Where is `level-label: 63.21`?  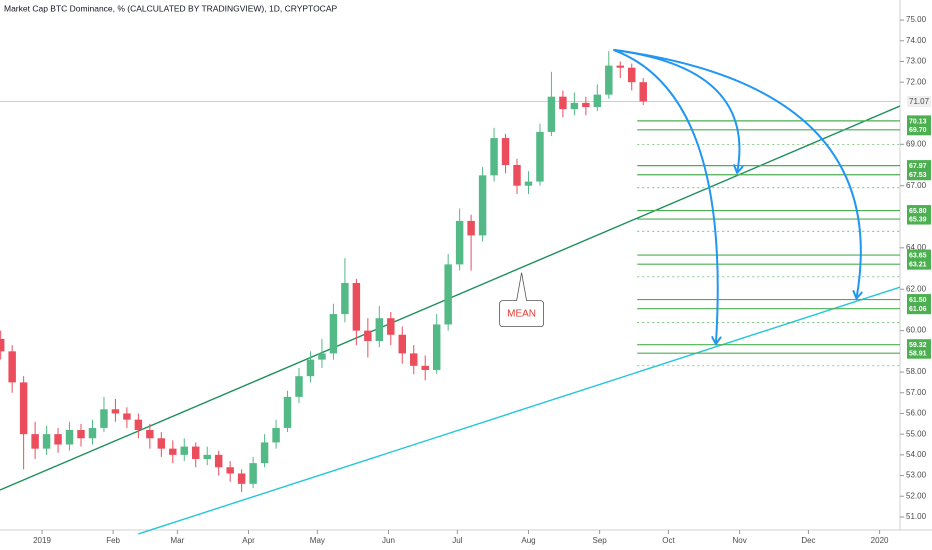
level-label: 63.21 is located at coordinates (918, 265).